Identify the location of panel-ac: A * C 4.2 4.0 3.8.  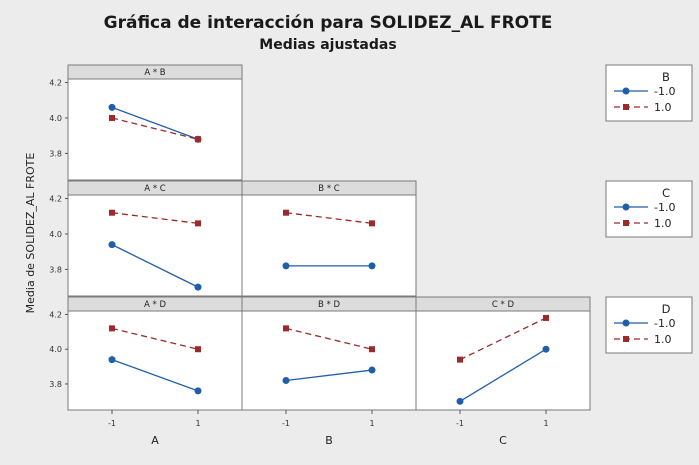
(146, 238).